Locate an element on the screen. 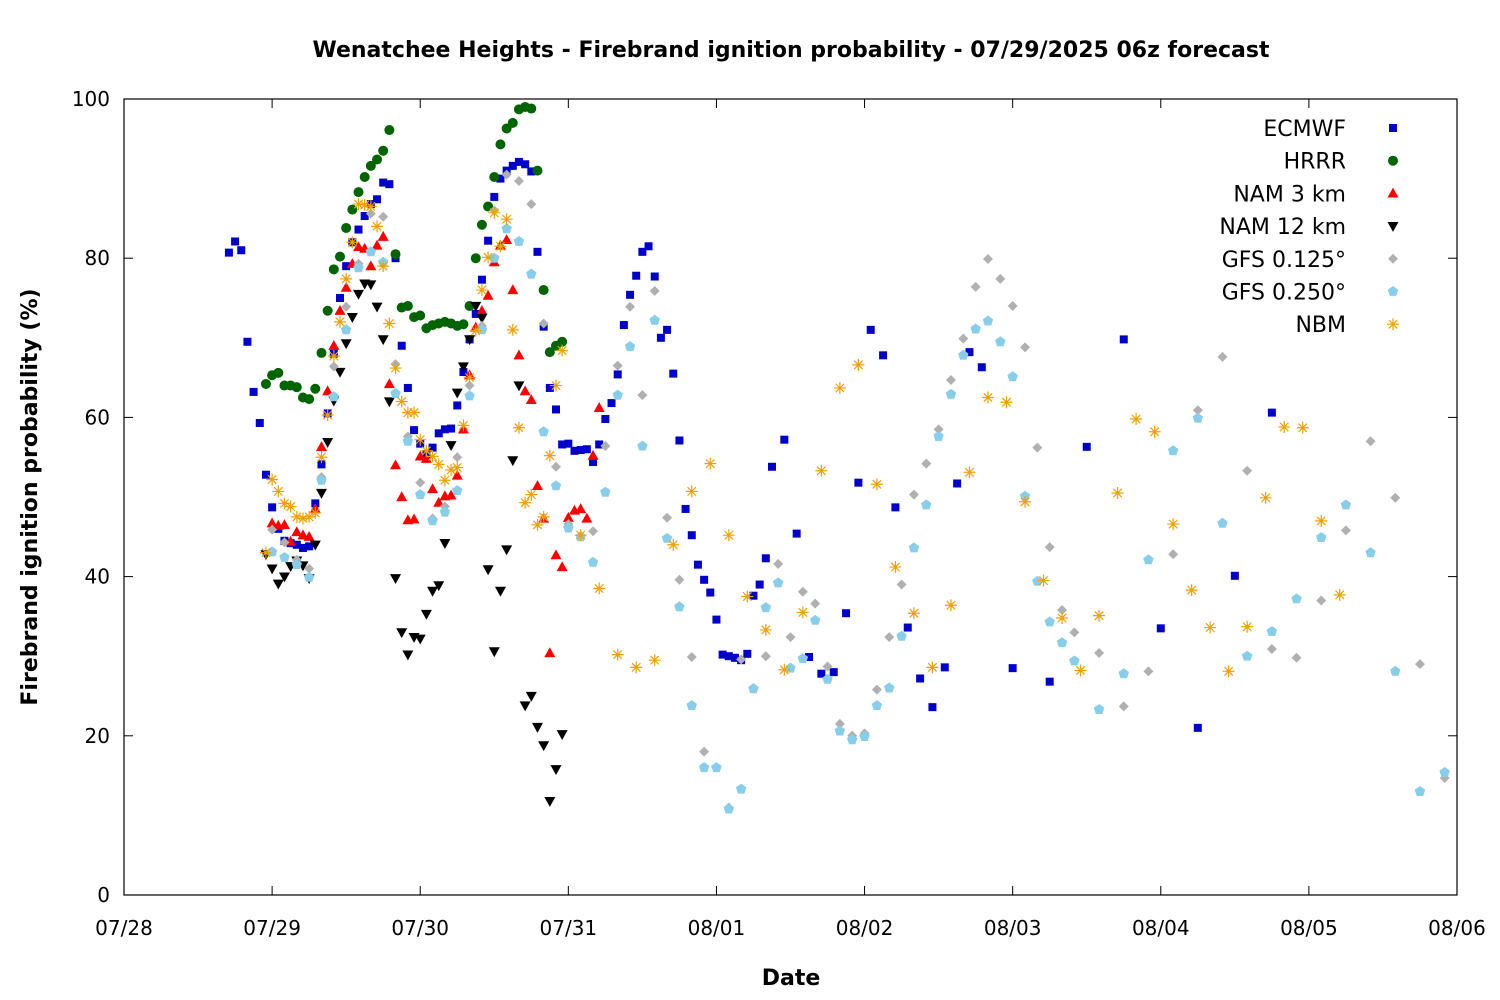  legend-marker is located at coordinates (1393, 160).